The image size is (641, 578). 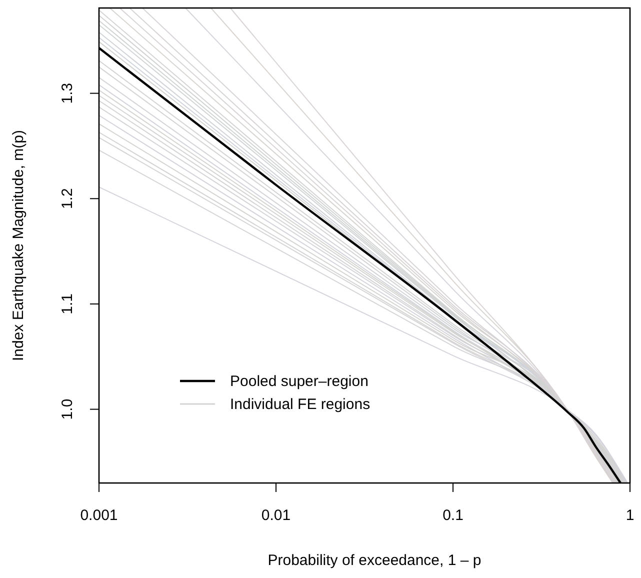 I want to click on legend-label: Individual FE regions, so click(x=300, y=404).